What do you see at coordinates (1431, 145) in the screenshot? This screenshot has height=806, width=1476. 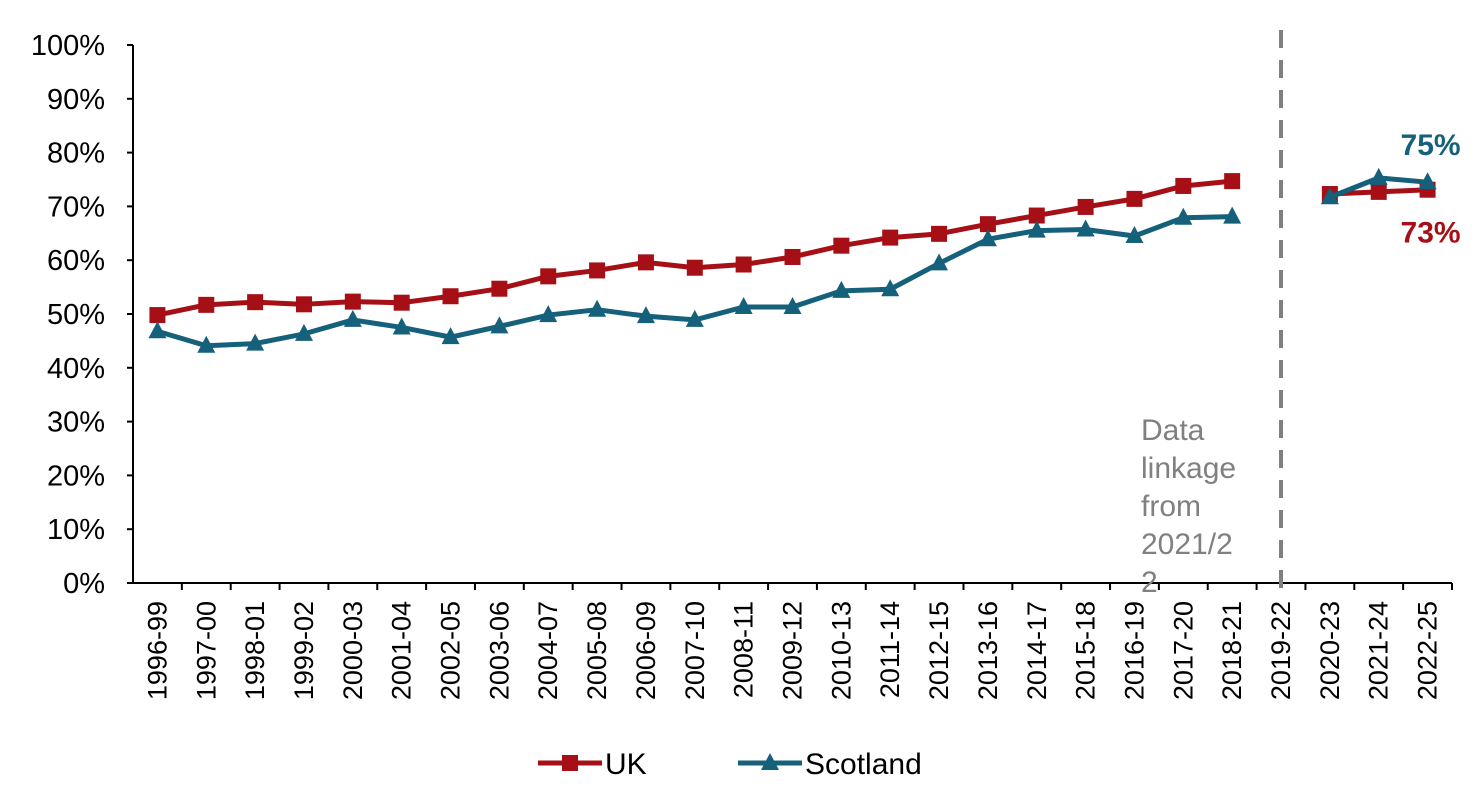 I see `scotland-data-label: 75%` at bounding box center [1431, 145].